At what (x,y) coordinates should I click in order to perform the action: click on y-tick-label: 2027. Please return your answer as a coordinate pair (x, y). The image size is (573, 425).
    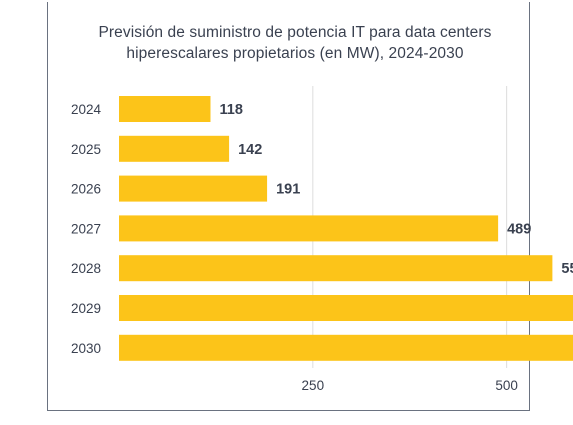
    Looking at the image, I should click on (86, 228).